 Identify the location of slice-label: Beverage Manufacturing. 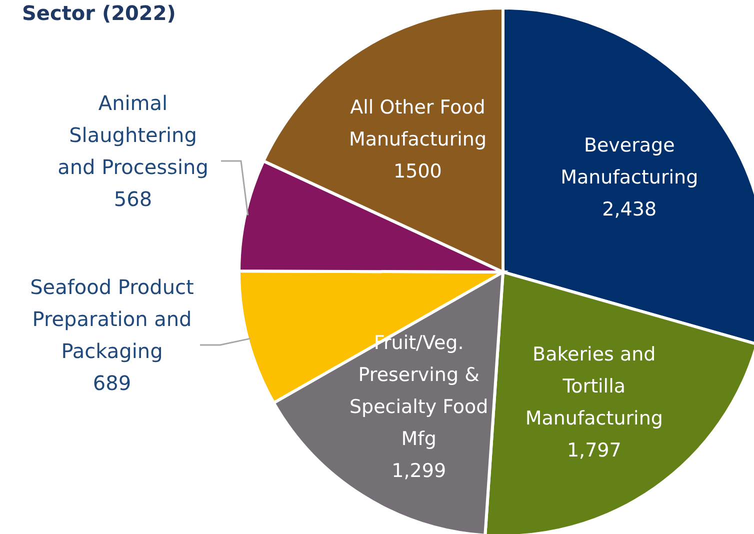
(629, 161).